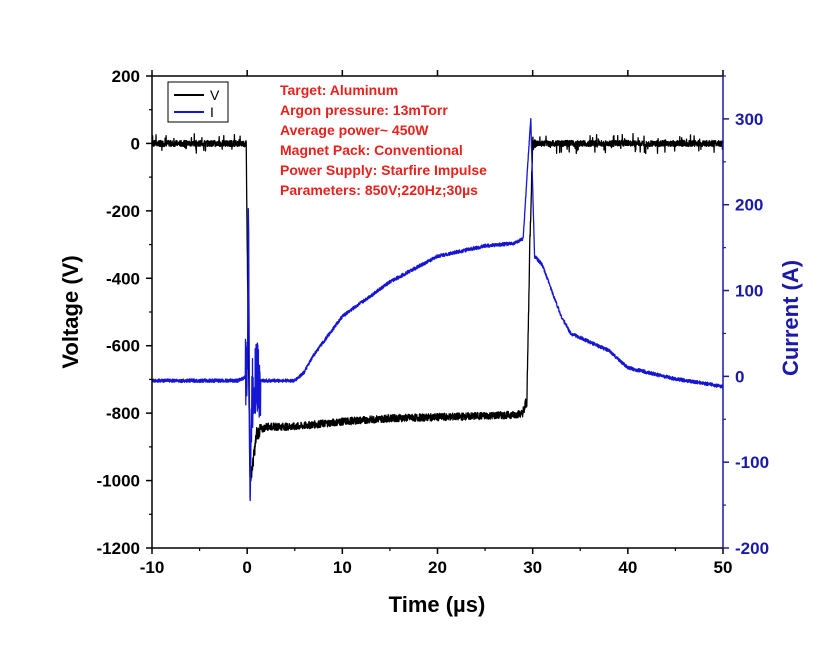 The width and height of the screenshot is (840, 659). What do you see at coordinates (752, 462) in the screenshot?
I see `y2-tick-label: -100` at bounding box center [752, 462].